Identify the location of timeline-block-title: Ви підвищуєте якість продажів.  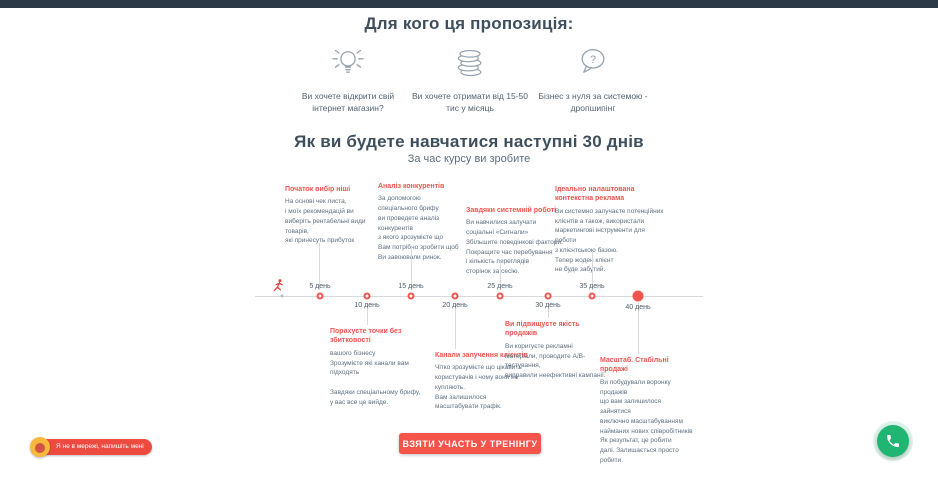
(542, 329).